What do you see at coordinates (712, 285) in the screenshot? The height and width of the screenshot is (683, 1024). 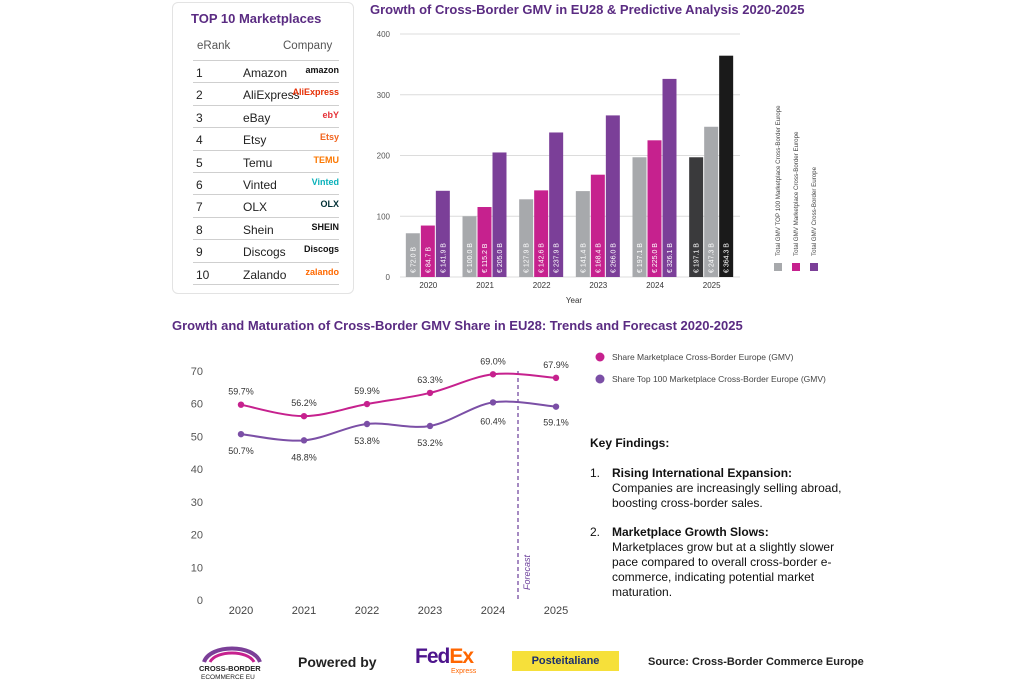 I see `x-tick-label: 2025` at bounding box center [712, 285].